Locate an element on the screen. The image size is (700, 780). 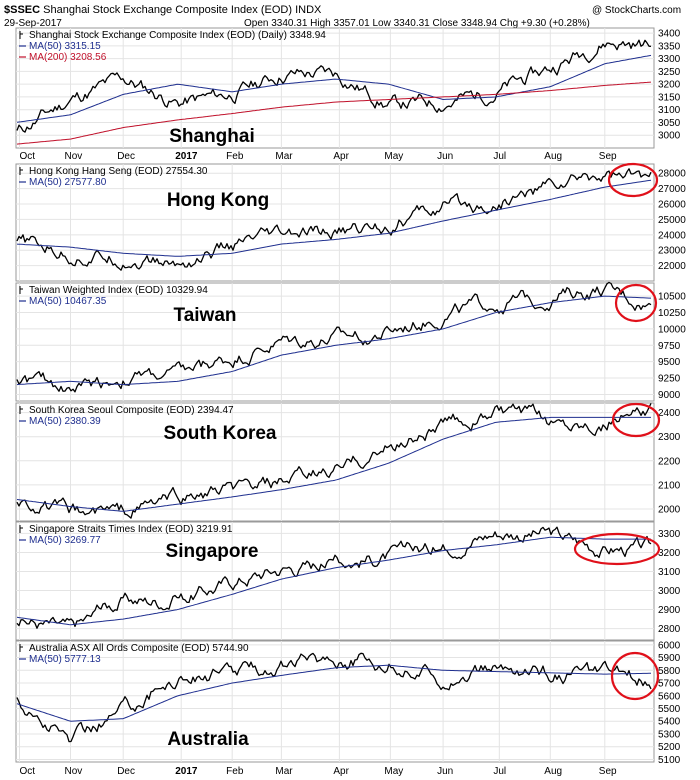
y-tick-label: 3350 is located at coordinates (669, 46).